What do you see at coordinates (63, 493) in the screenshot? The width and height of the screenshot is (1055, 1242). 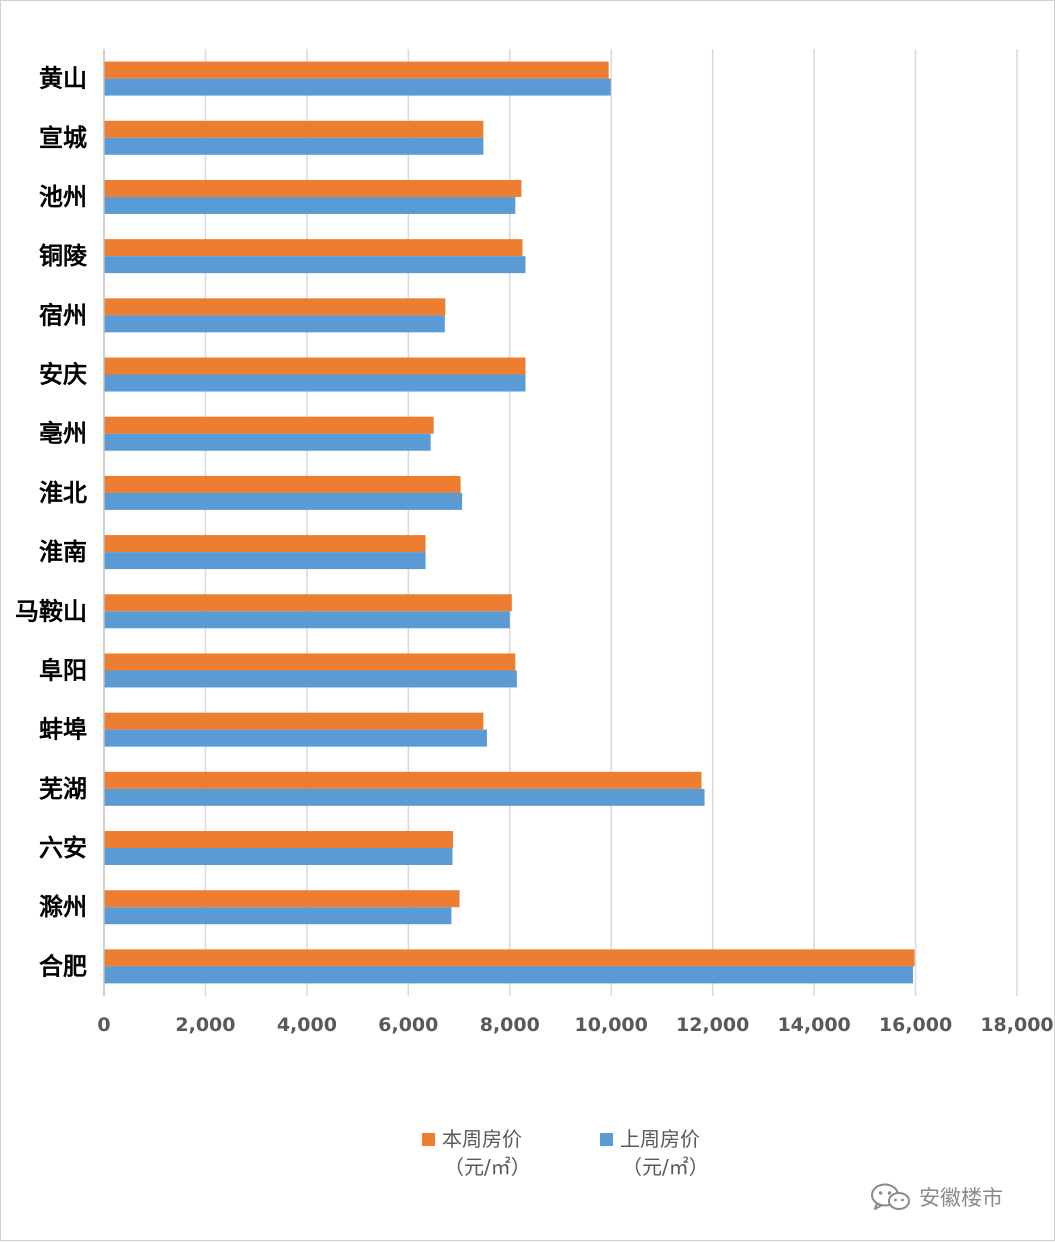 I see `category-label: 淮北` at bounding box center [63, 493].